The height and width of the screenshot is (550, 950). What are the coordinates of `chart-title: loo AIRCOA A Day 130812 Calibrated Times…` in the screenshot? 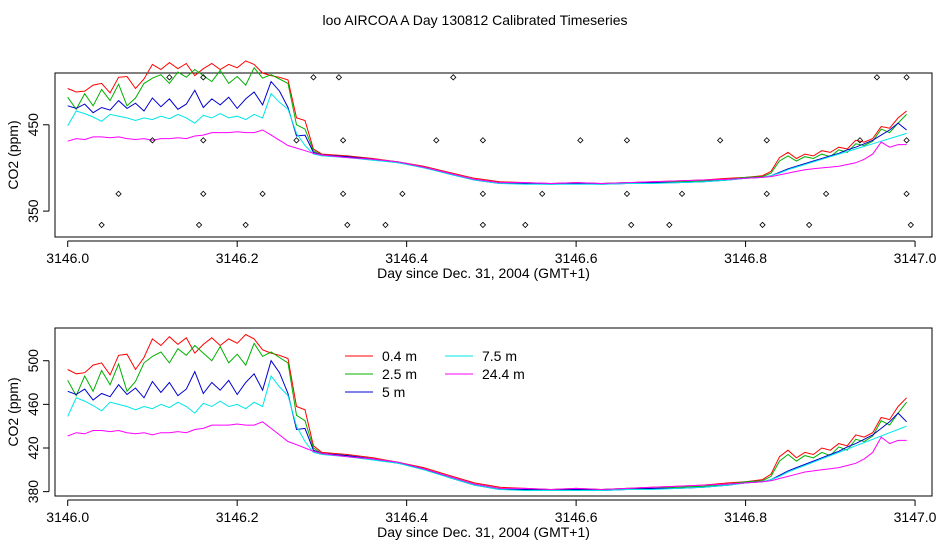 It's located at (475, 20).